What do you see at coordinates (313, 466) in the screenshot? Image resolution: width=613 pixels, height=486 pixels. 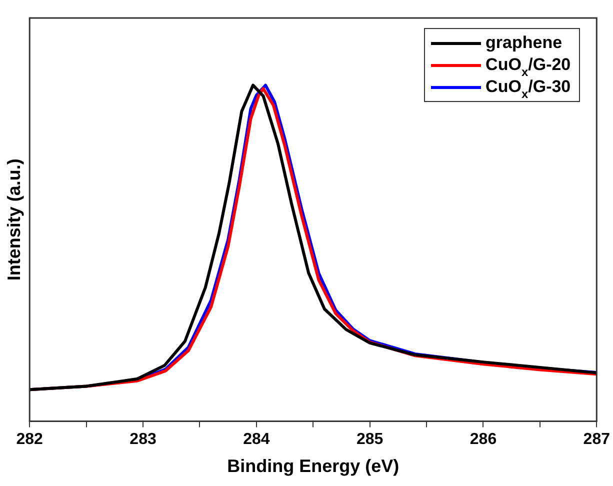 I see `x-axis-title: Binding Energy (eV)` at bounding box center [313, 466].